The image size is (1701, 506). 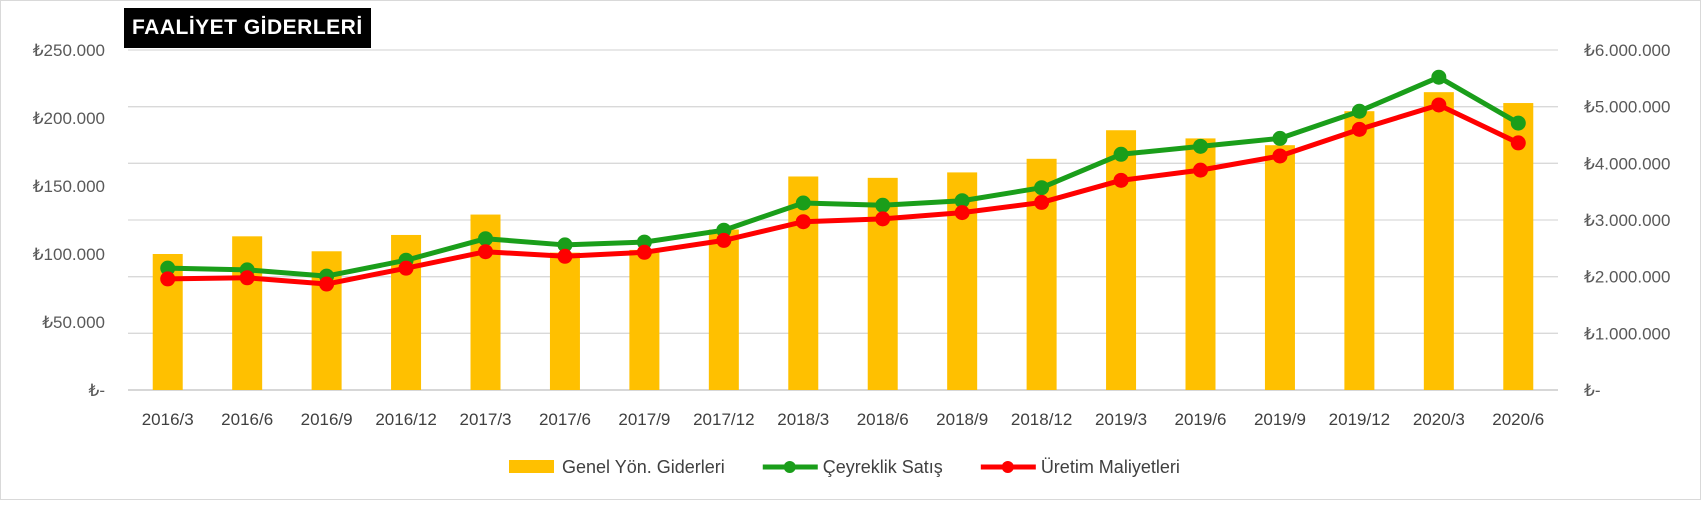 I want to click on x-tick-label: 2017/12, so click(x=723, y=419).